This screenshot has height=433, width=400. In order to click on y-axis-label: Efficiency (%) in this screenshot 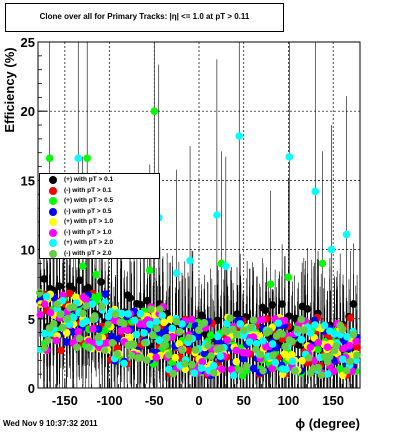, I will do `click(9, 89)`.